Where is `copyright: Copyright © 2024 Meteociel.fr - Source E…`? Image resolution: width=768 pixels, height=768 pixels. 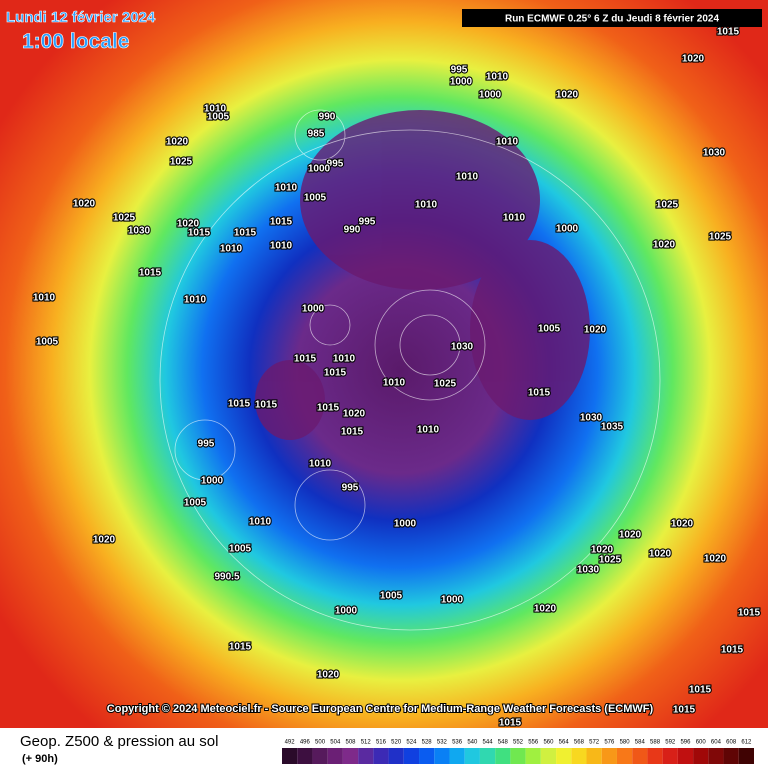 copyright: Copyright © 2024 Meteociel.fr - Source E… is located at coordinates (380, 709).